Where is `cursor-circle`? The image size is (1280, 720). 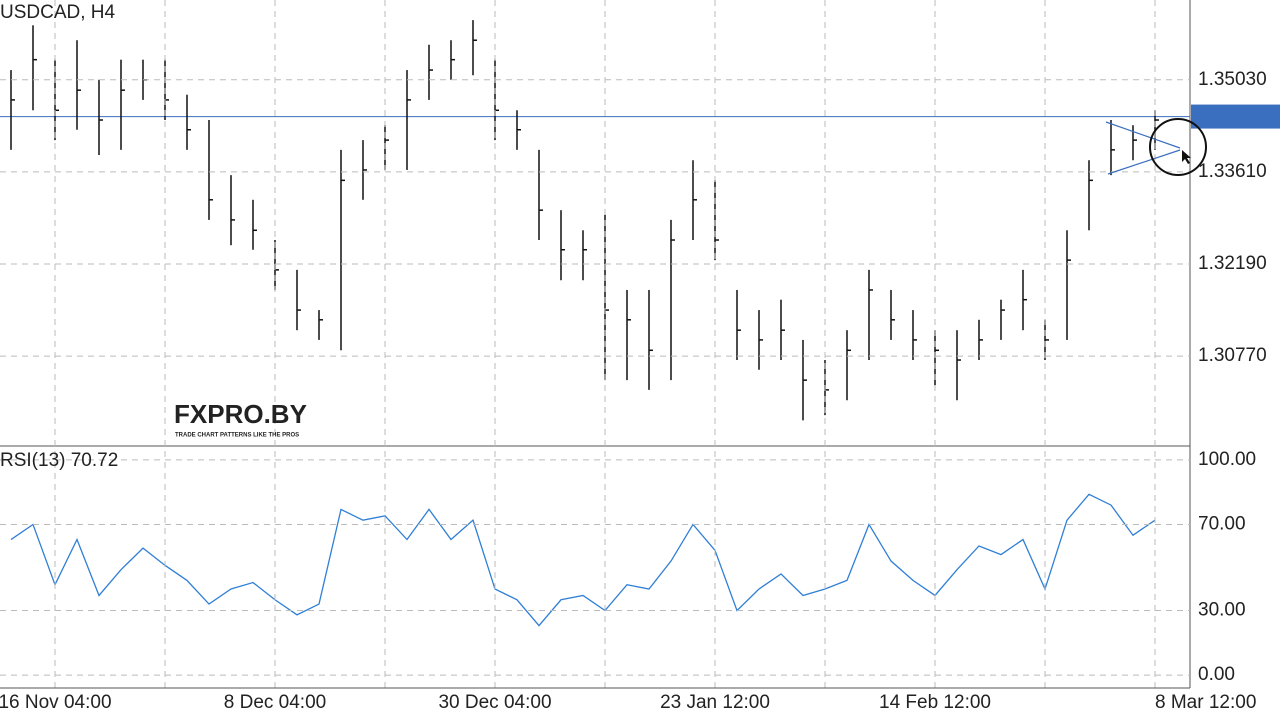 cursor-circle is located at coordinates (1178, 147).